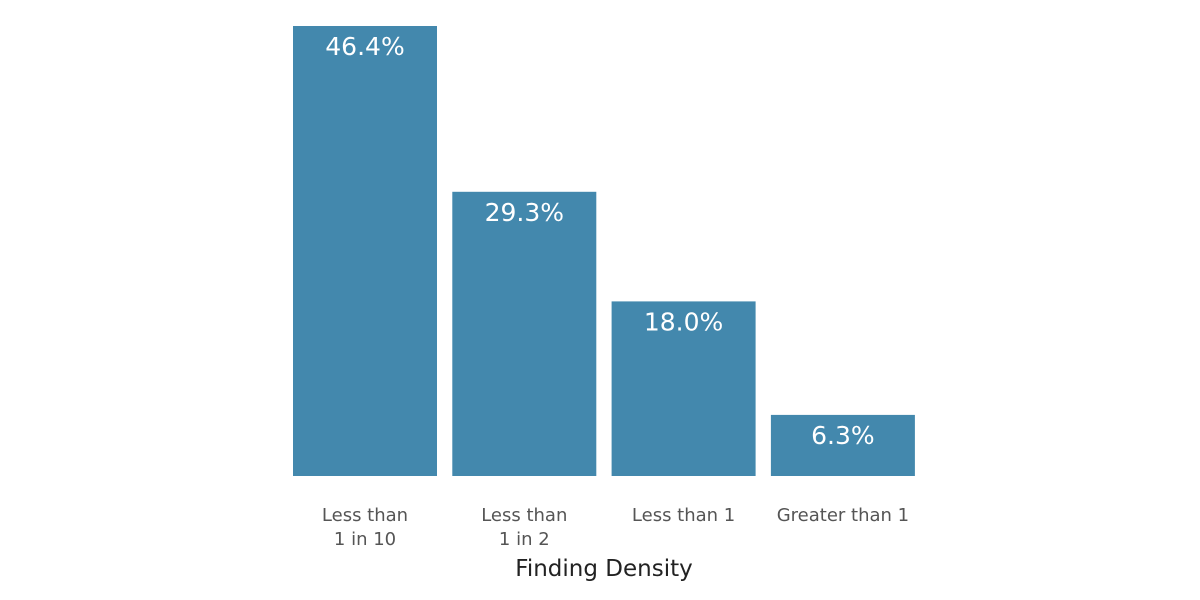 The height and width of the screenshot is (600, 1200). Describe the element at coordinates (364, 46) in the screenshot. I see `bar-value-label-1: 46.4%` at that location.